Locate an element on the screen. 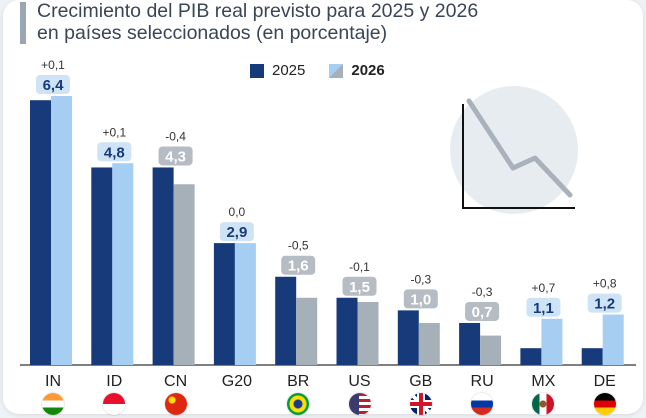 Image resolution: width=646 pixels, height=418 pixels. bar-2026-RU is located at coordinates (491, 350).